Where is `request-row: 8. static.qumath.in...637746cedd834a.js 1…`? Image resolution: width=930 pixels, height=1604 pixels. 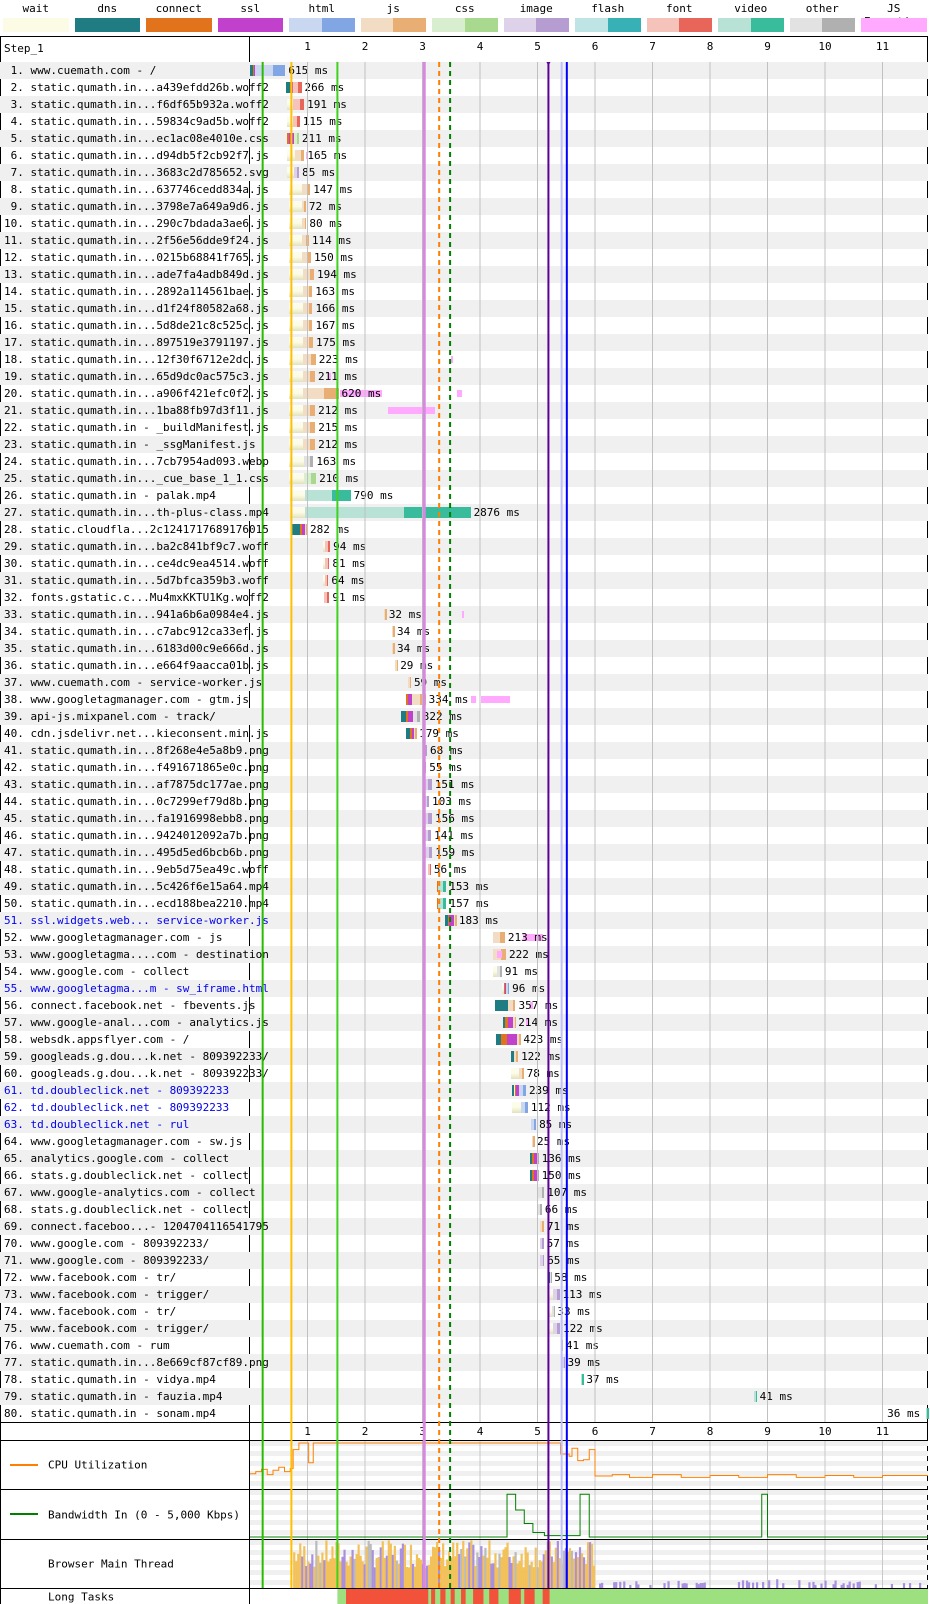 request-row: 8. static.qumath.in...637746cedd834a.js 1… is located at coordinates (464, 189).